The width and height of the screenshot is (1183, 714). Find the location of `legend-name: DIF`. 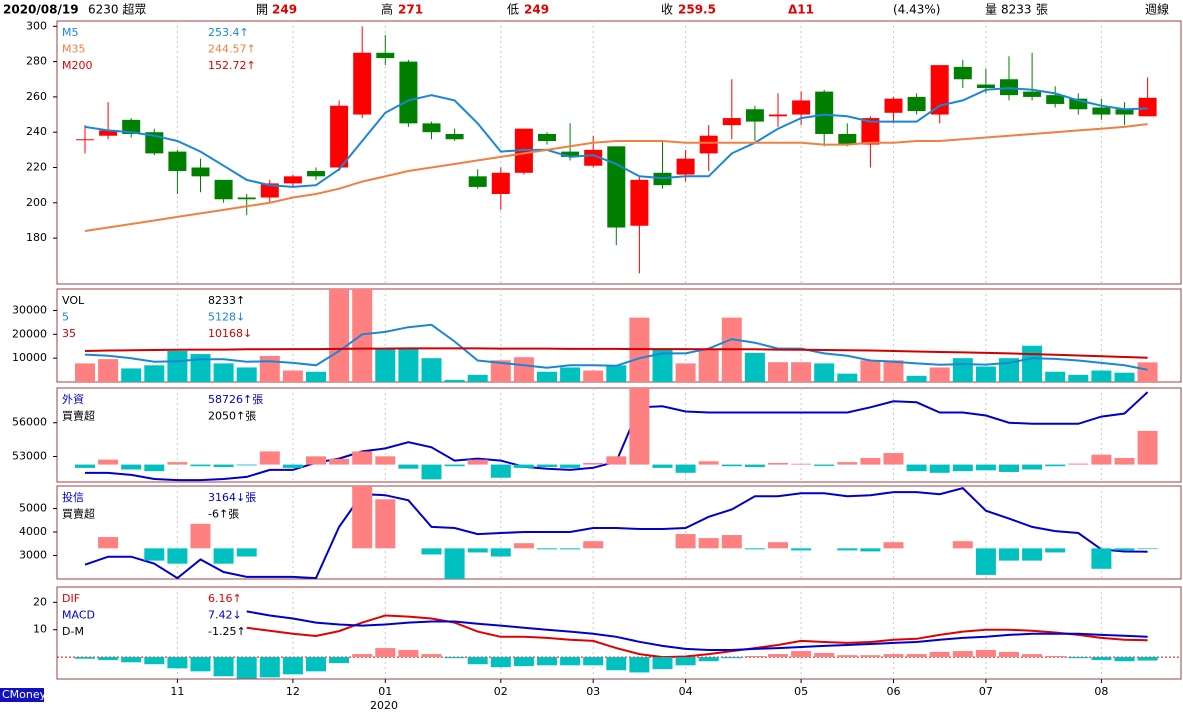

legend-name: DIF is located at coordinates (71, 598).